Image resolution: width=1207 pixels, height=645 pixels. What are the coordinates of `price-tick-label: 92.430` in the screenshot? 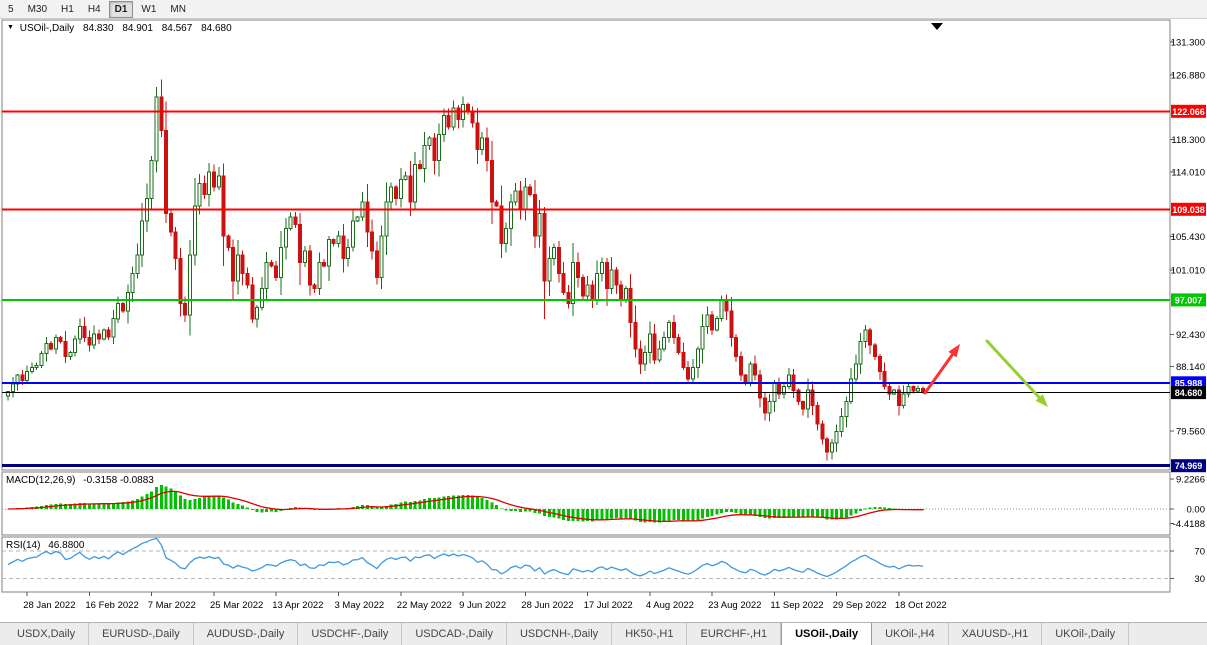 It's located at (1190, 335).